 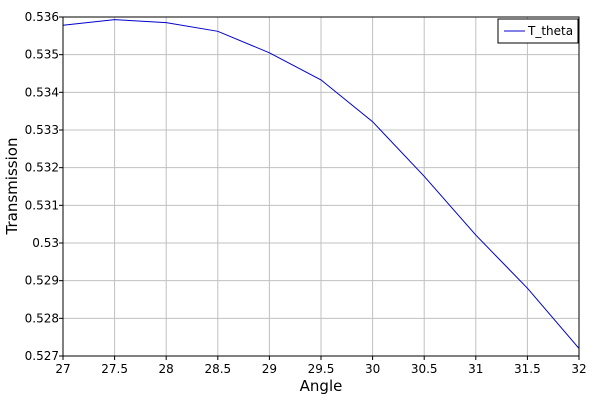 What do you see at coordinates (114, 369) in the screenshot?
I see `x-tick-label: 27.5` at bounding box center [114, 369].